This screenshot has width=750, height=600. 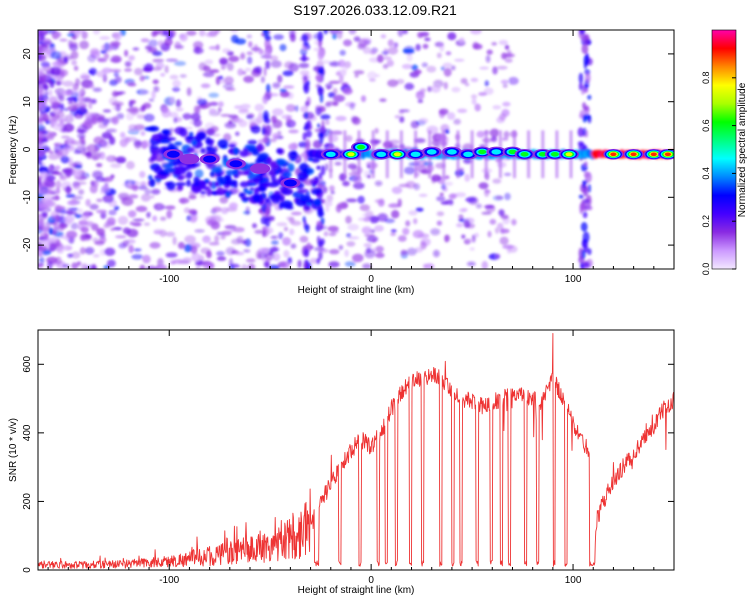 What do you see at coordinates (13, 150) in the screenshot?
I see `spectrogram-ylabel: Frequency (Hz)` at bounding box center [13, 150].